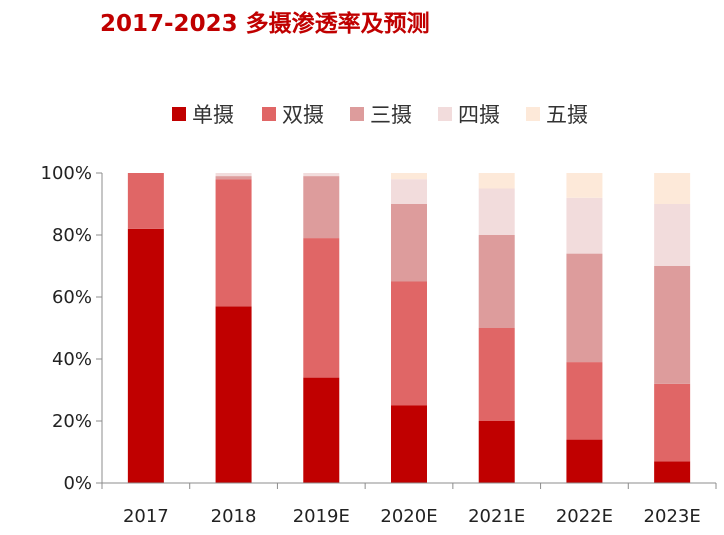 Image resolution: width=724 pixels, height=535 pixels. What do you see at coordinates (146, 516) in the screenshot?
I see `x-tick-label: 2017` at bounding box center [146, 516].